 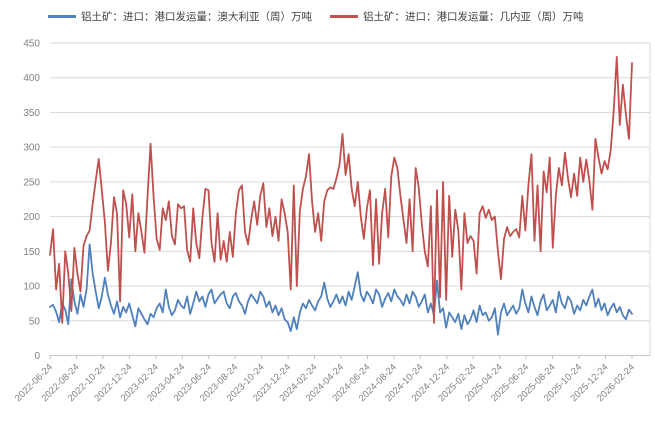 I want to click on y-axis-labels: 0 50 100 150 200 250 300 350 400 450, so click(x=31, y=201).